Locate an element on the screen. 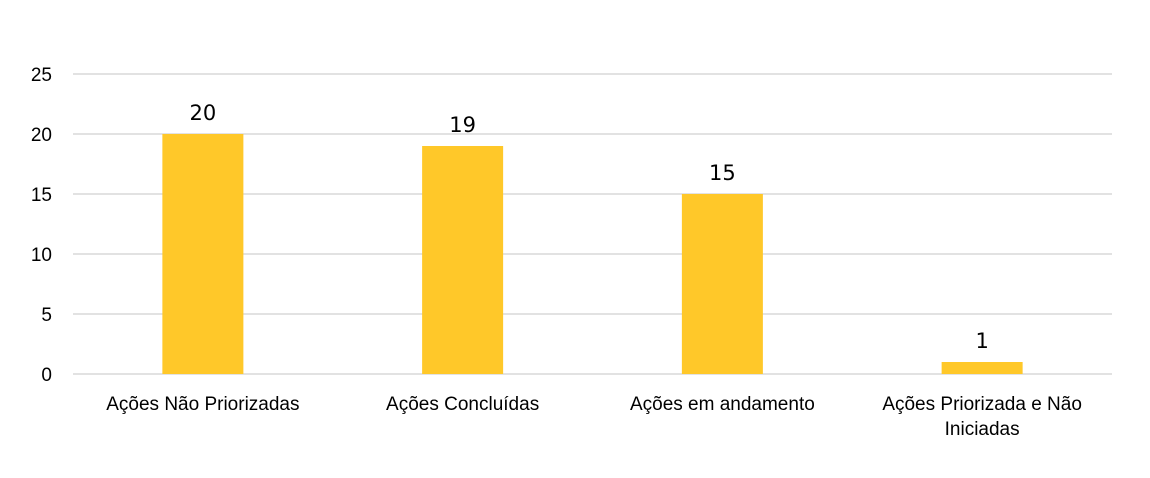  y-tick-label: 25 is located at coordinates (41, 75).